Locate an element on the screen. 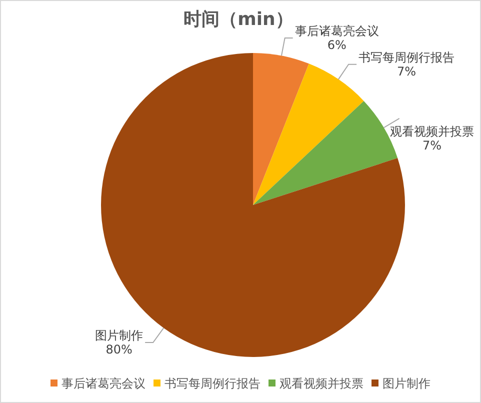 The height and width of the screenshot is (403, 481). chart-title: 时间（min） is located at coordinates (239, 19).